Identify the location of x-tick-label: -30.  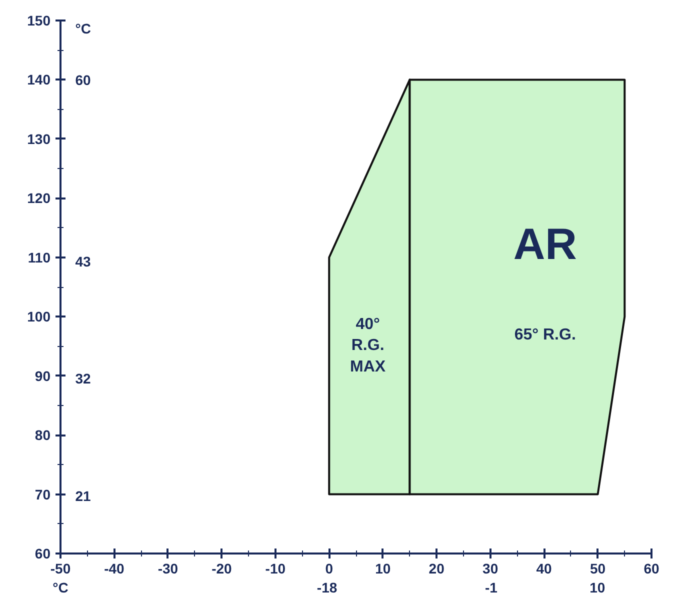
(168, 568).